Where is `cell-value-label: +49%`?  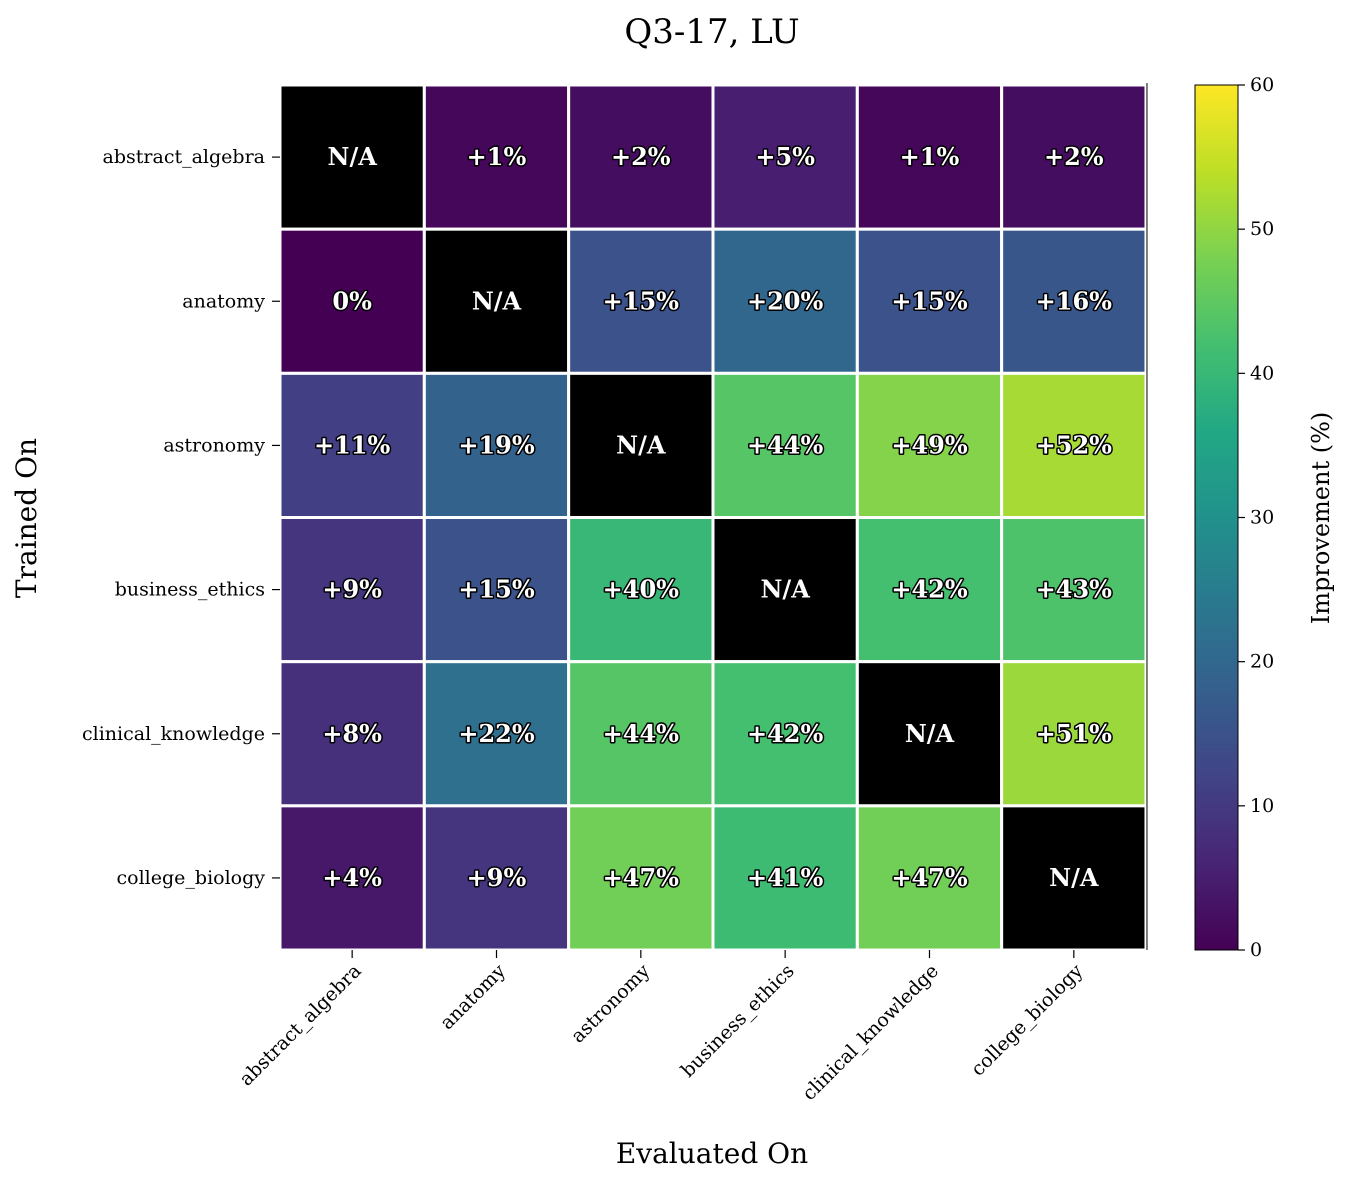 cell-value-label: +49% is located at coordinates (929, 444).